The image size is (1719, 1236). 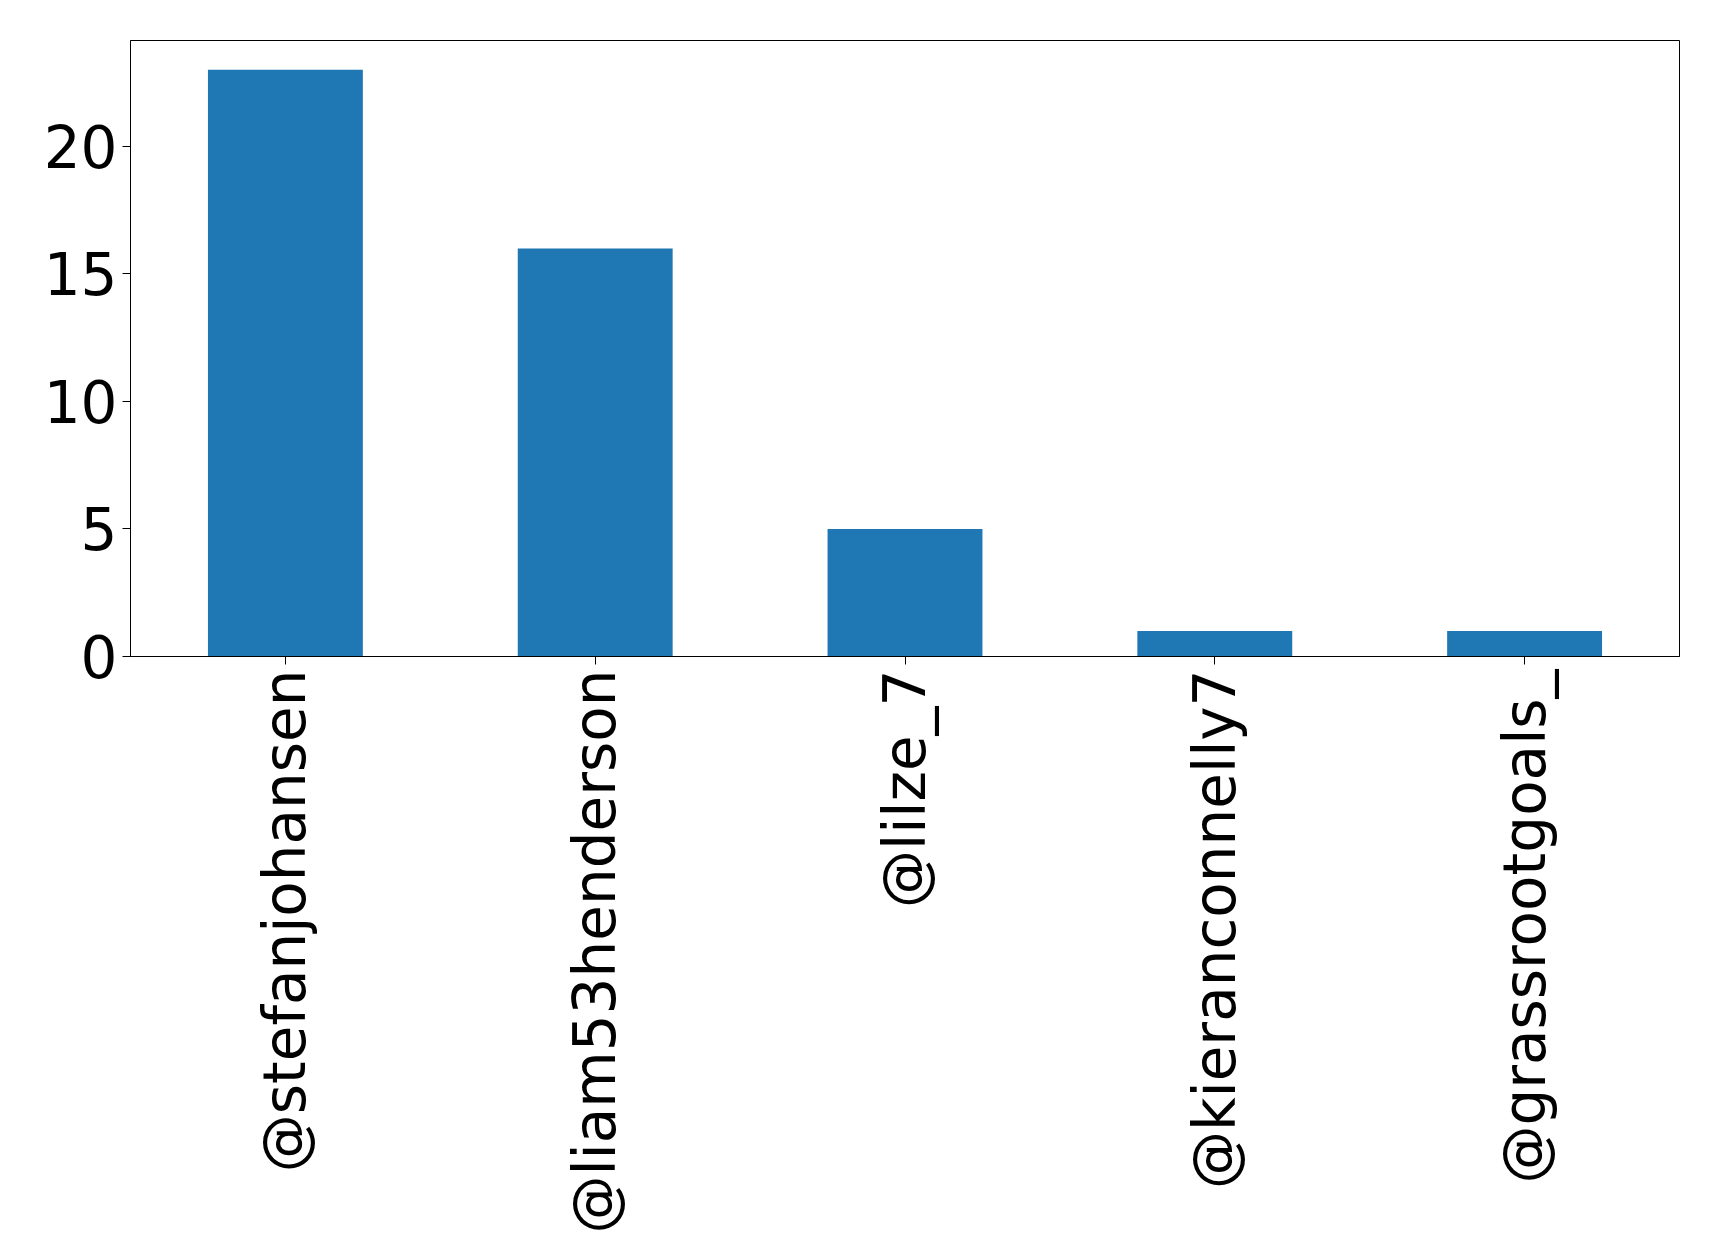 I want to click on y-tick-label: 20, so click(x=80, y=147).